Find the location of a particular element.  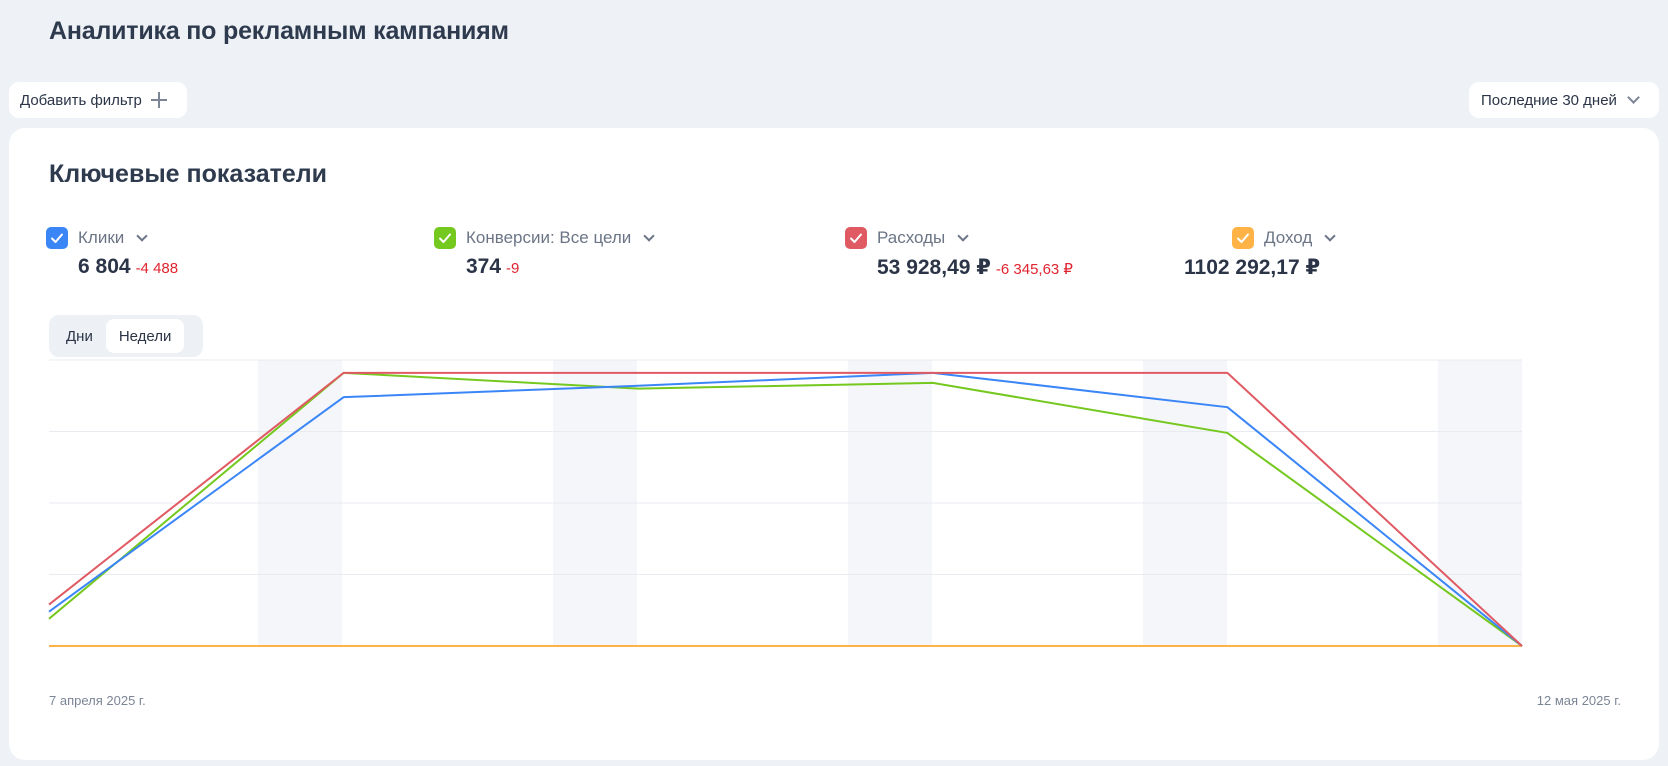

metric-income-value: 1102 292,17 ₽ is located at coordinates (1252, 267).